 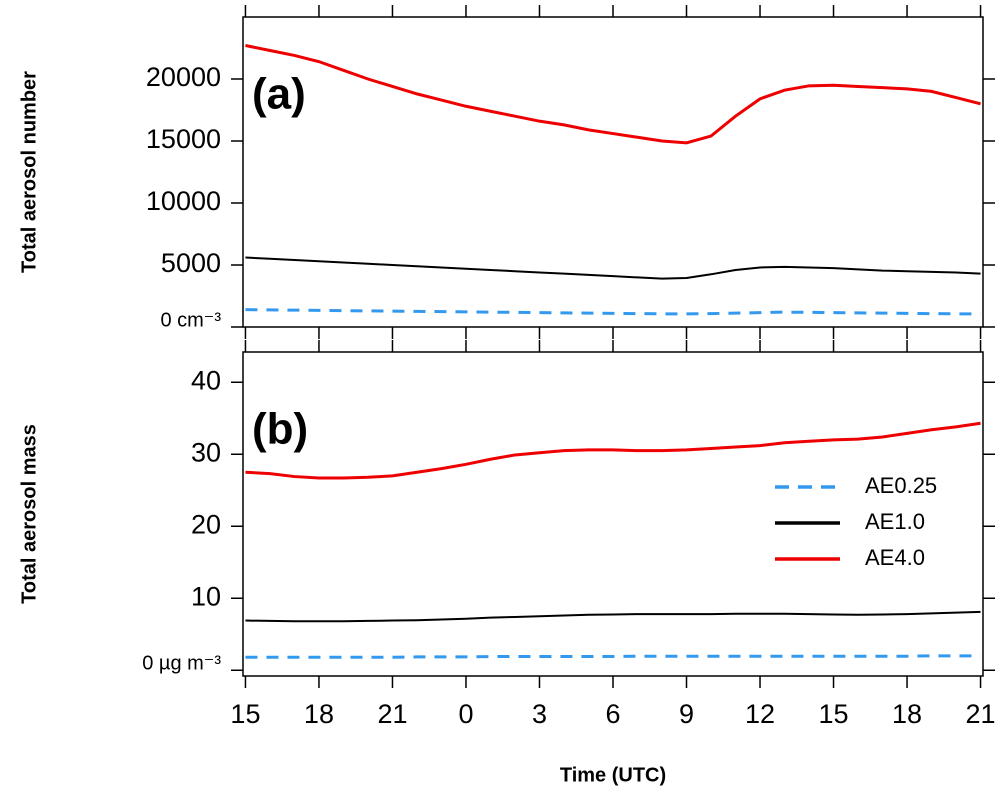 I want to click on y-tick-label: 5000, so click(x=191, y=263).